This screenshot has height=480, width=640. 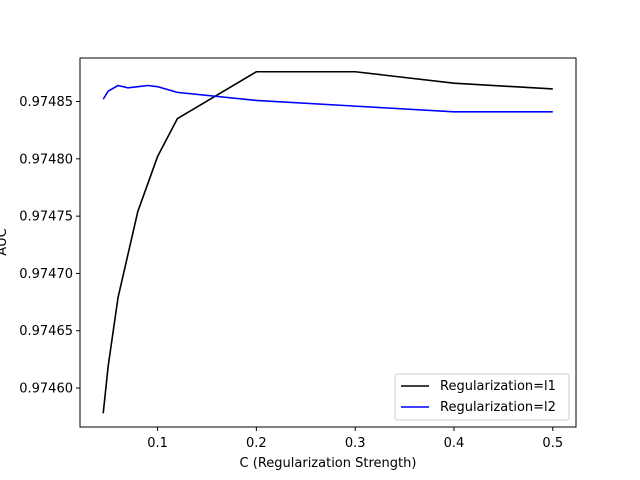 I want to click on y-tick-label: 0.97470, so click(x=46, y=274).